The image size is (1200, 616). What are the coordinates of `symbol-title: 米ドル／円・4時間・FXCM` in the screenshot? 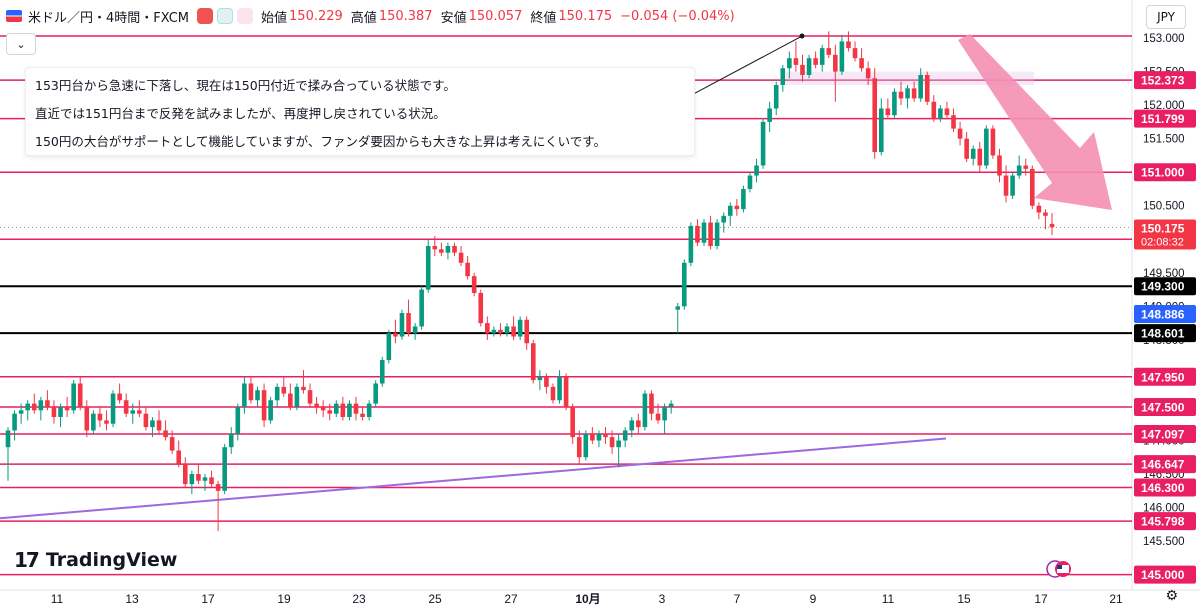 It's located at (109, 18).